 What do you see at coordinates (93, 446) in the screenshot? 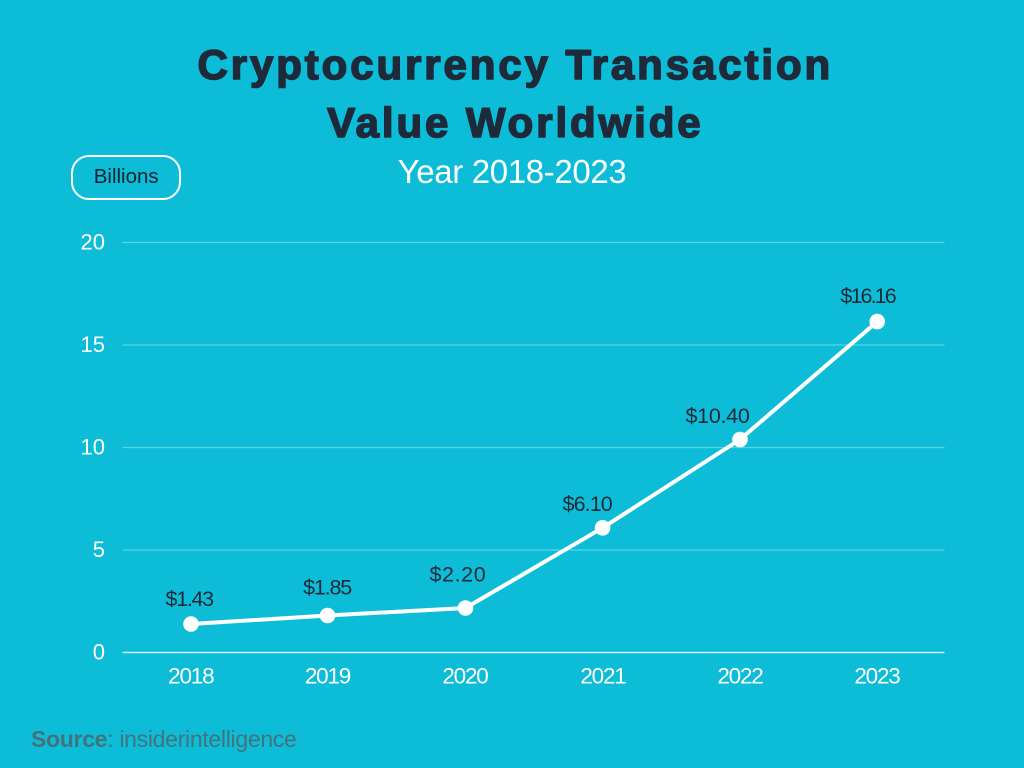
I see `svg-text: 10` at bounding box center [93, 446].